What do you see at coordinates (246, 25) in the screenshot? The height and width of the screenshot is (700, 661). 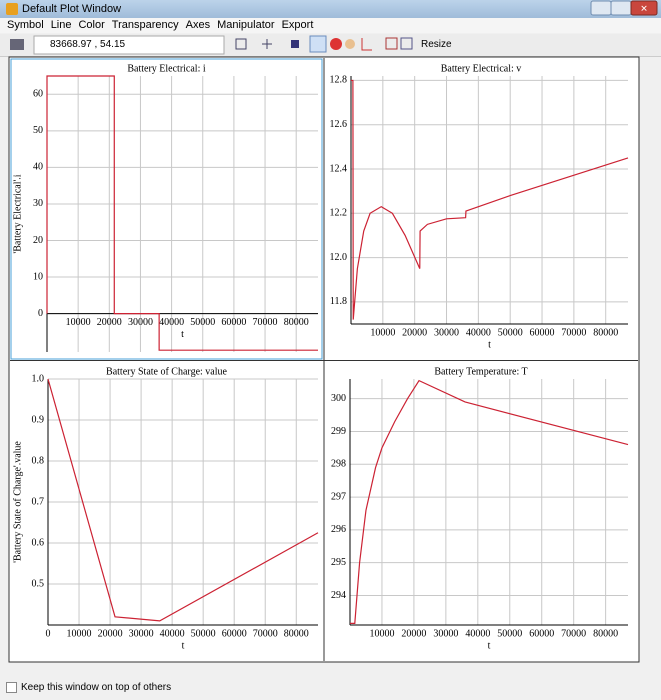 I see `menu-item: Manipulator` at bounding box center [246, 25].